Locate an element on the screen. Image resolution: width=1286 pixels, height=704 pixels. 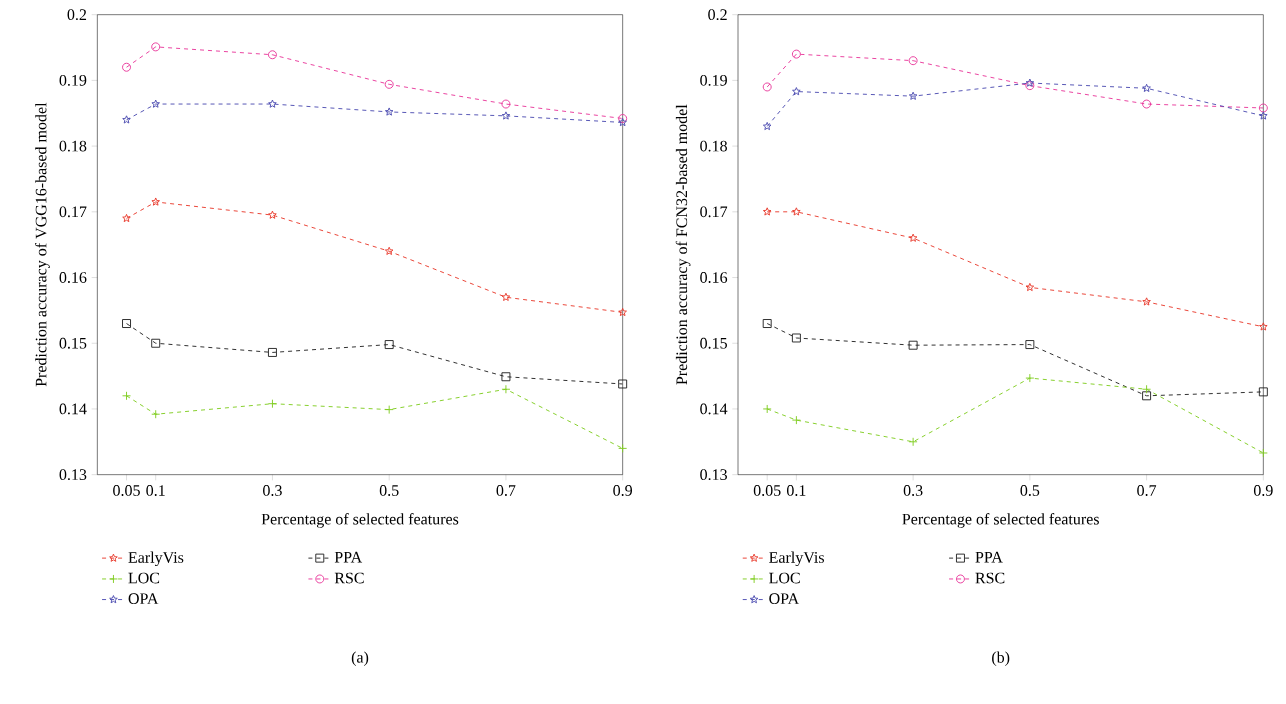
y-tick-label: 0.13 is located at coordinates (73, 475).